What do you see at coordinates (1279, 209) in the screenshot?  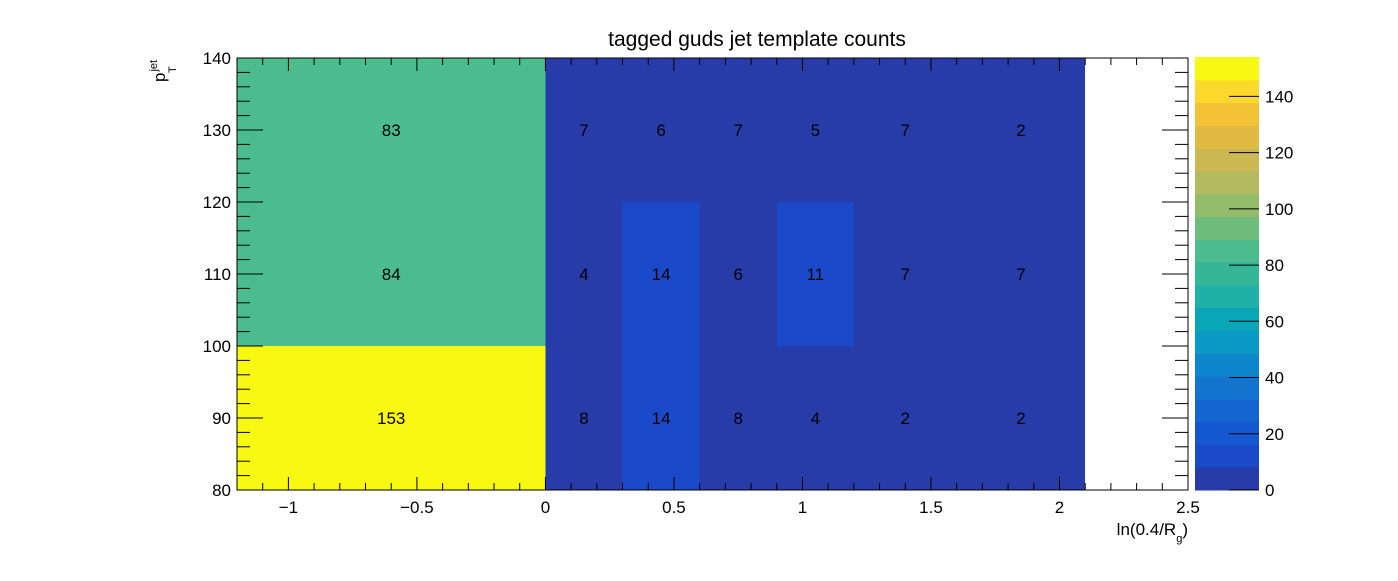 I see `colorbar-tick-label: 100` at bounding box center [1279, 209].